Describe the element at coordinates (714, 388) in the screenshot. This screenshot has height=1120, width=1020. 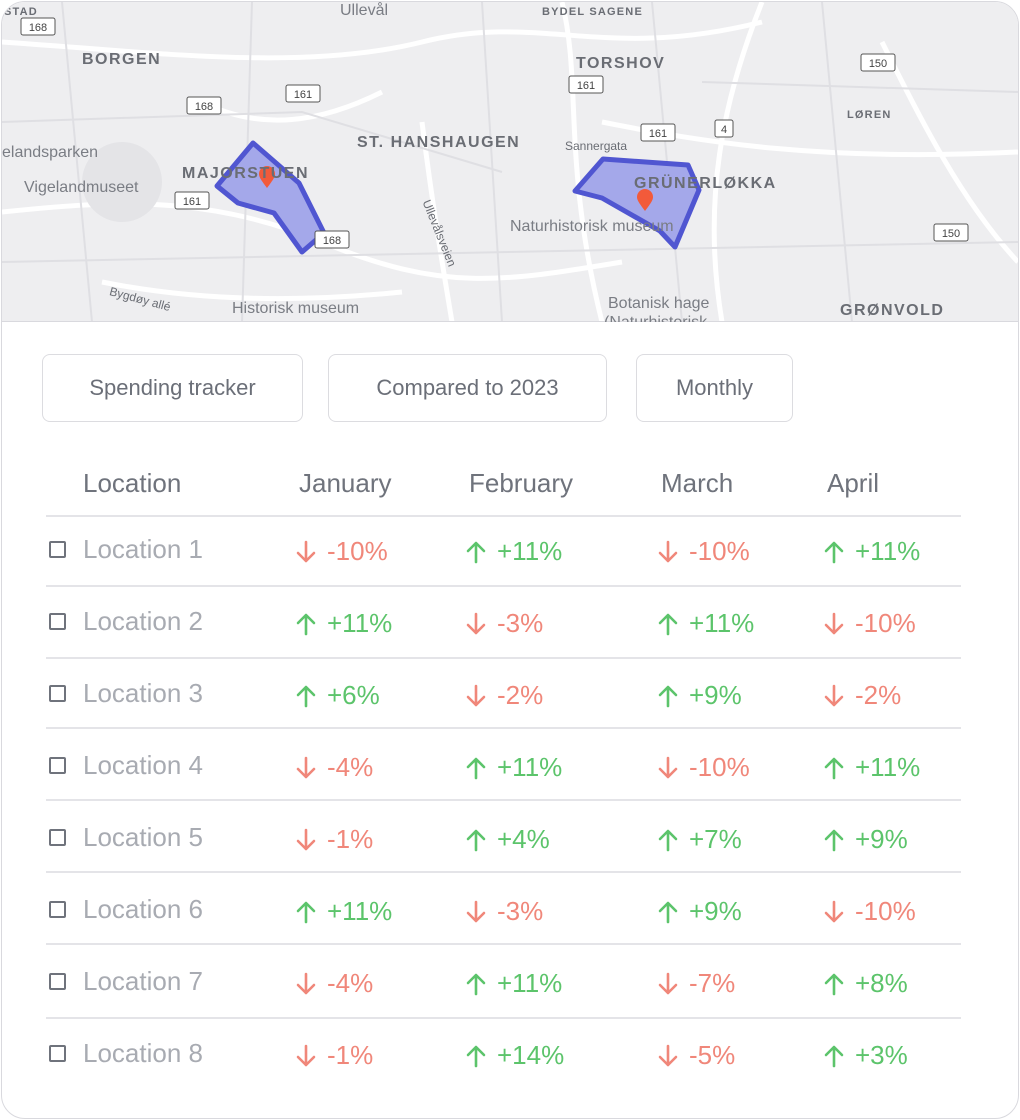
I see `filter-button: Monthly` at that location.